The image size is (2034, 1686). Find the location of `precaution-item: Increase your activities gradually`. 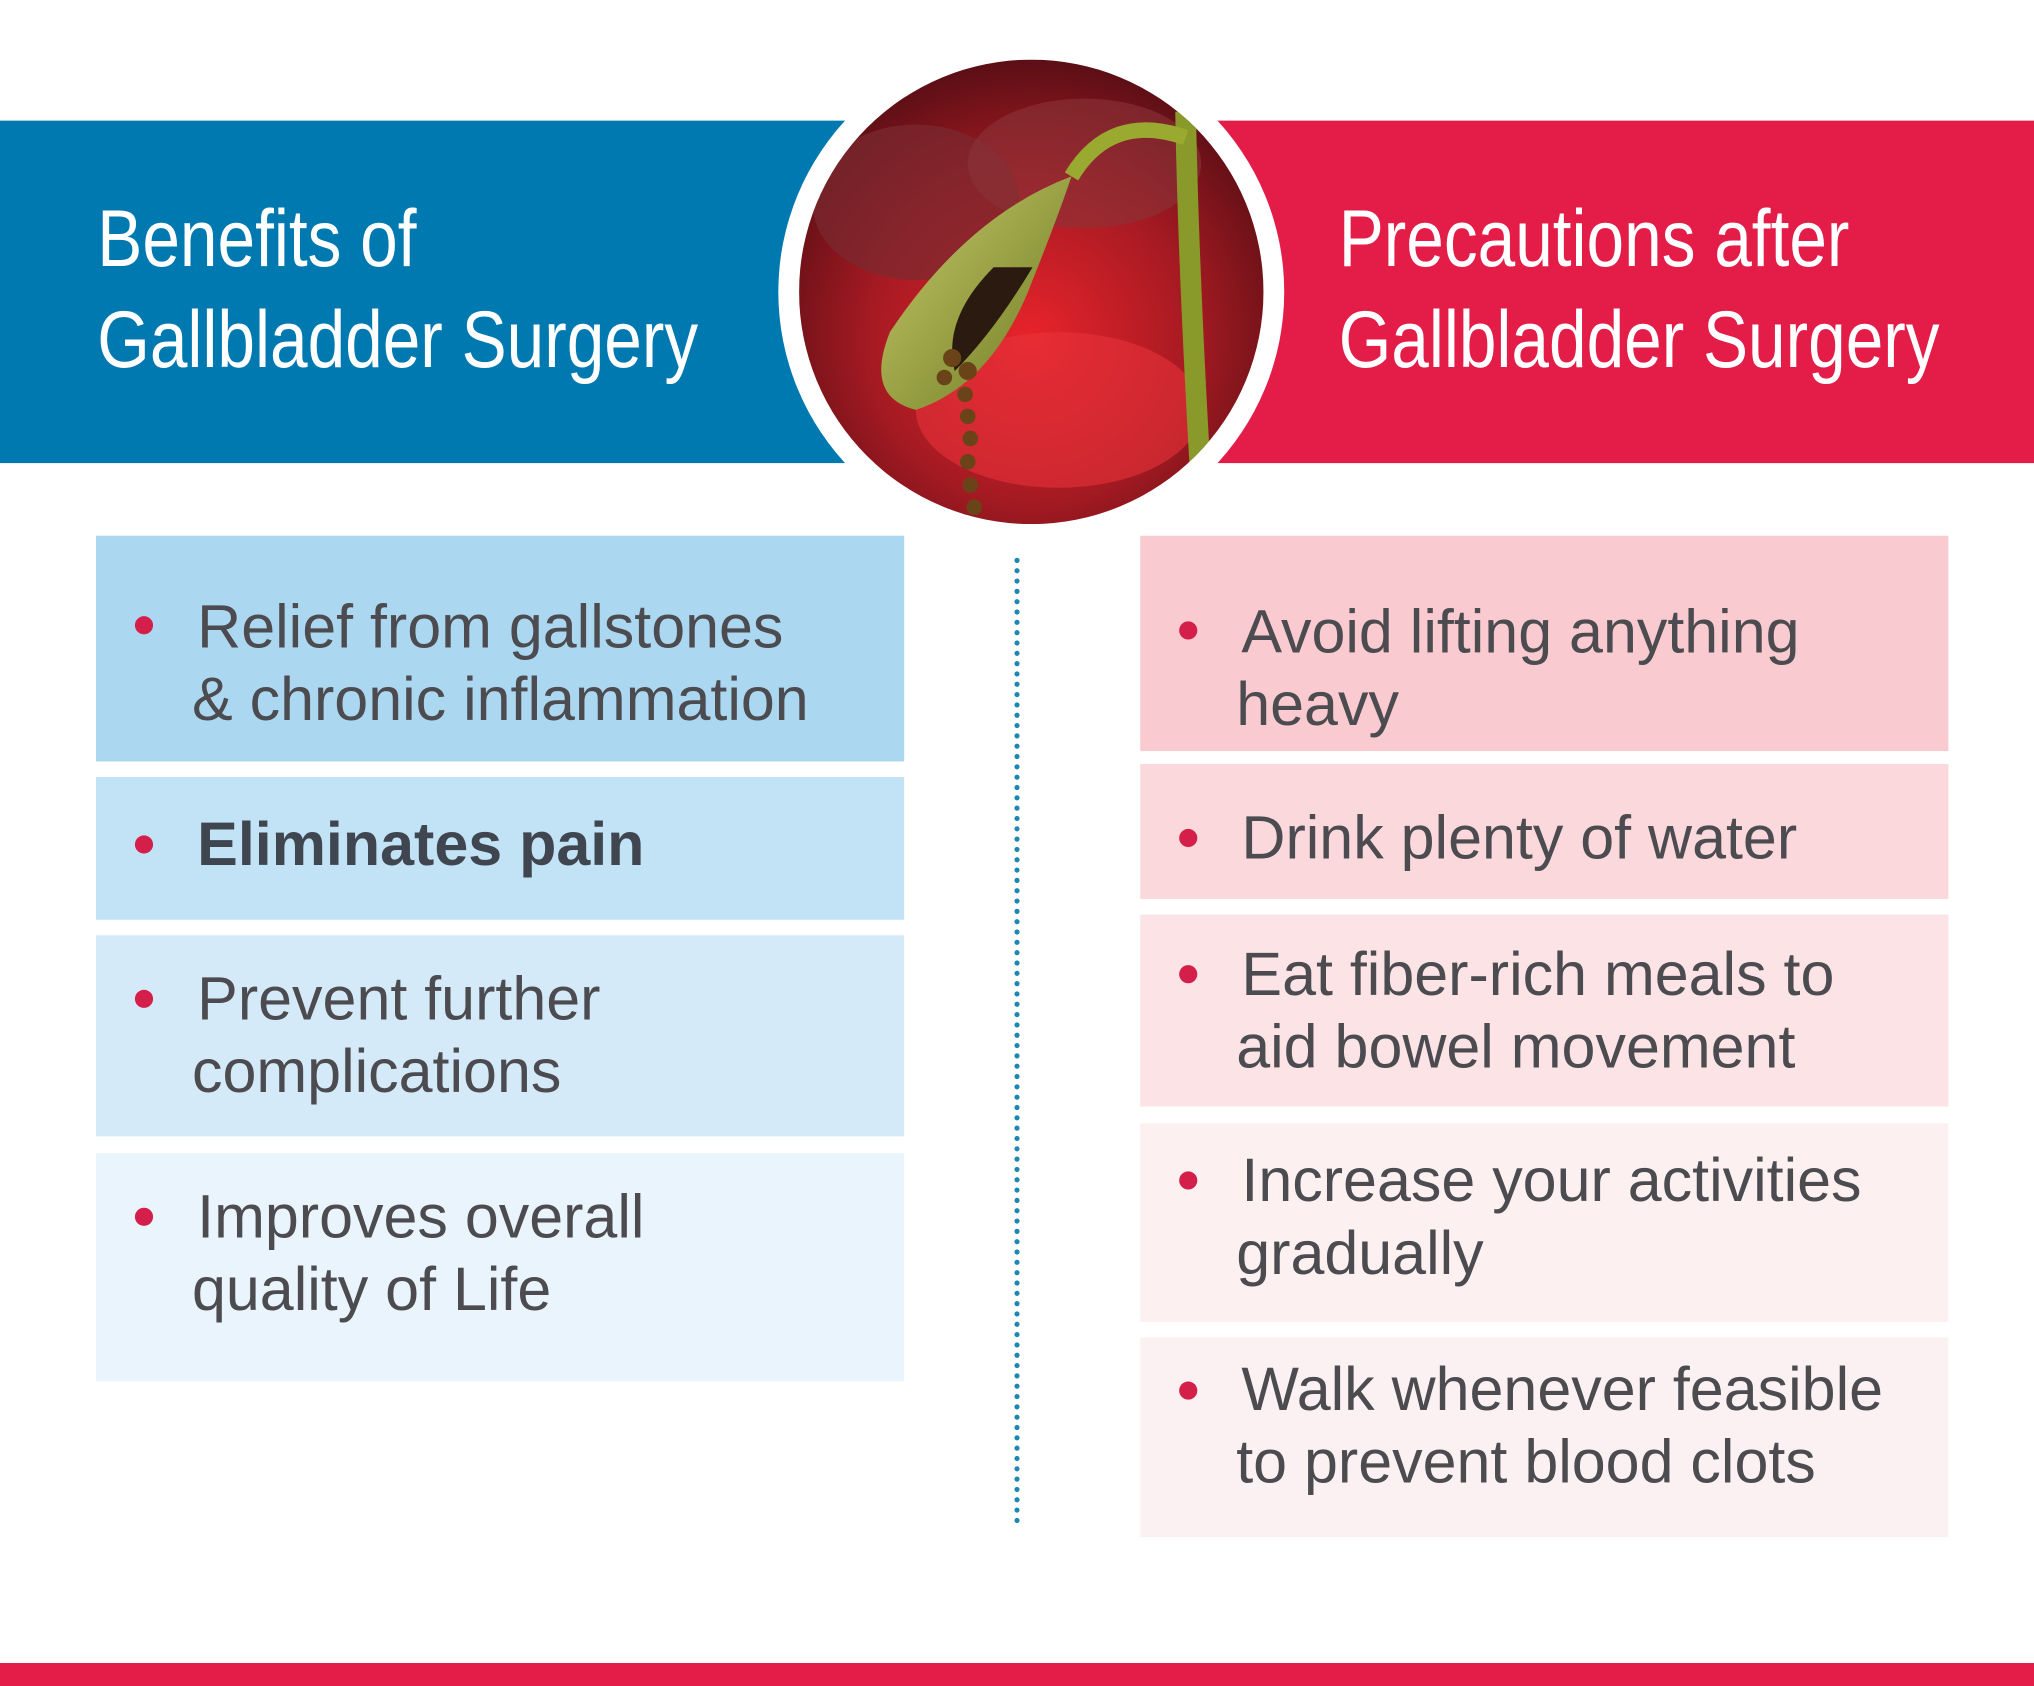

precaution-item: Increase your activities gradually is located at coordinates (1544, 1222).